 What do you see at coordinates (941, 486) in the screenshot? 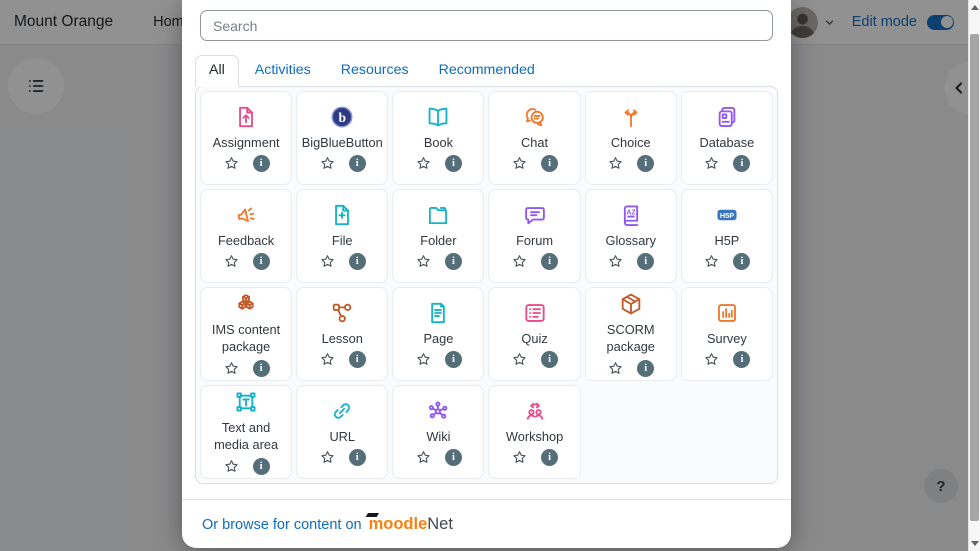
I see `help-button: ?` at bounding box center [941, 486].